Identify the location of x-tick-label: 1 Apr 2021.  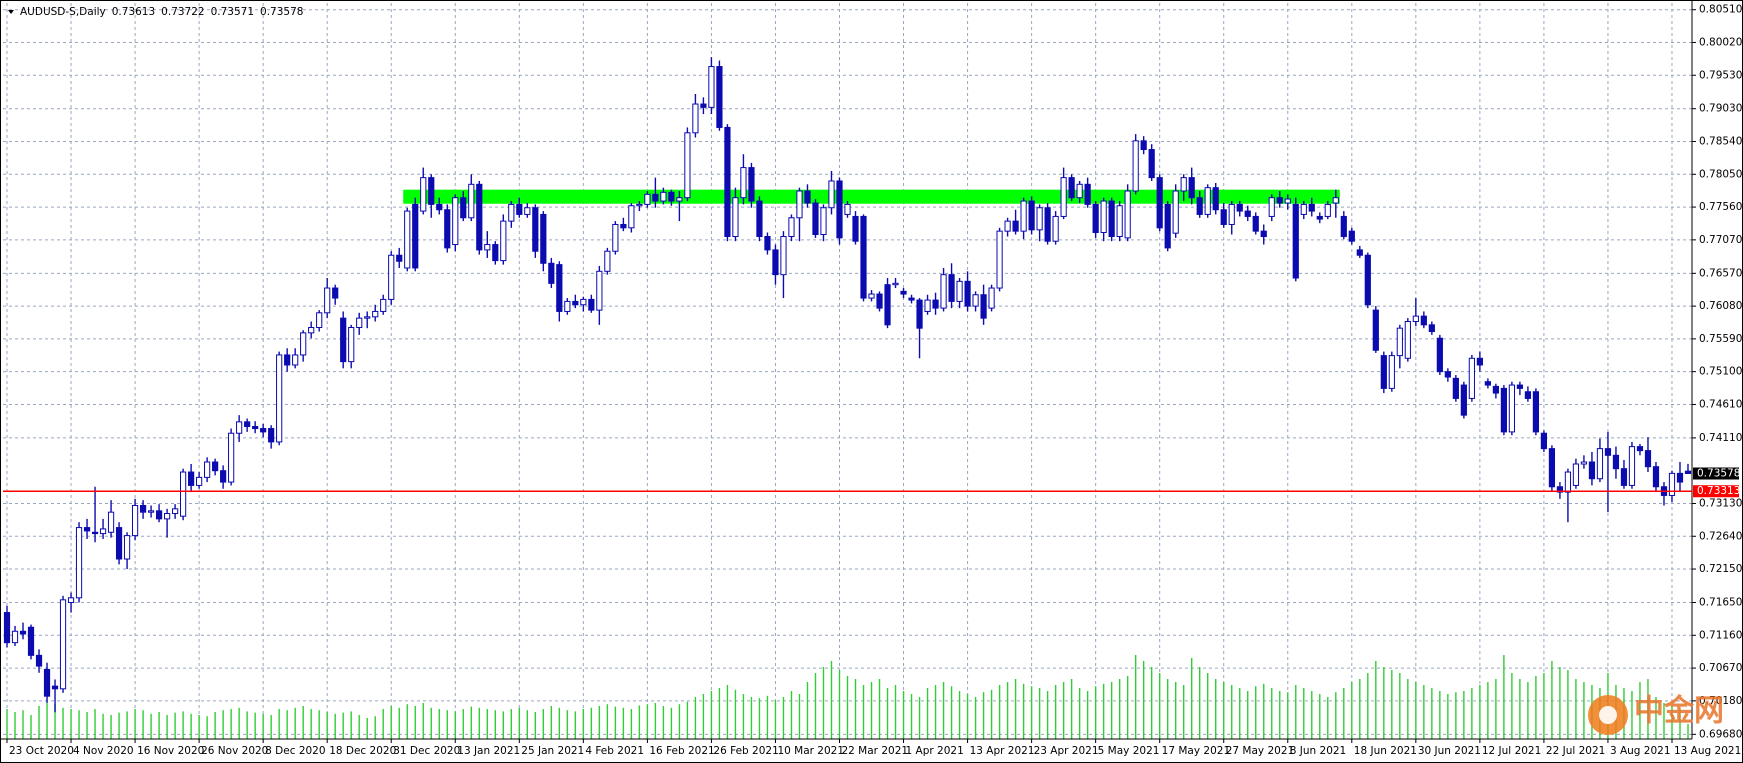
(935, 751).